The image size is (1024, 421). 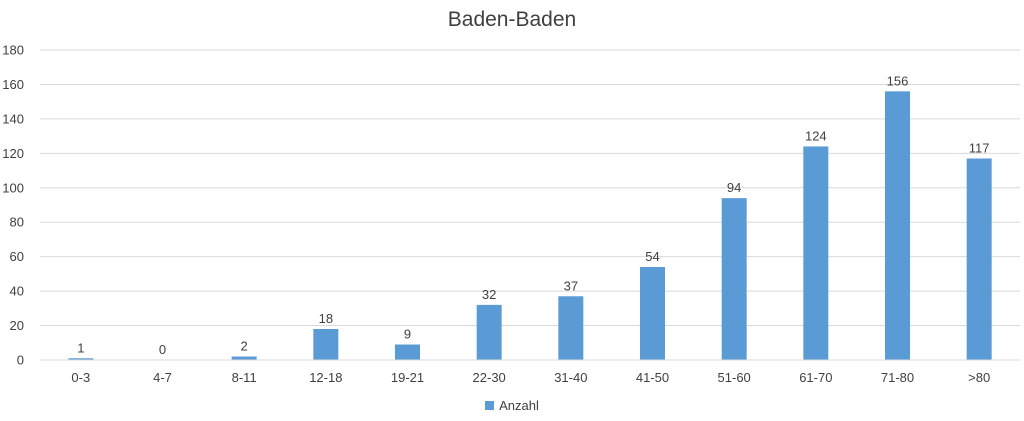 I want to click on x-tick-label: 12-18, so click(x=325, y=377).